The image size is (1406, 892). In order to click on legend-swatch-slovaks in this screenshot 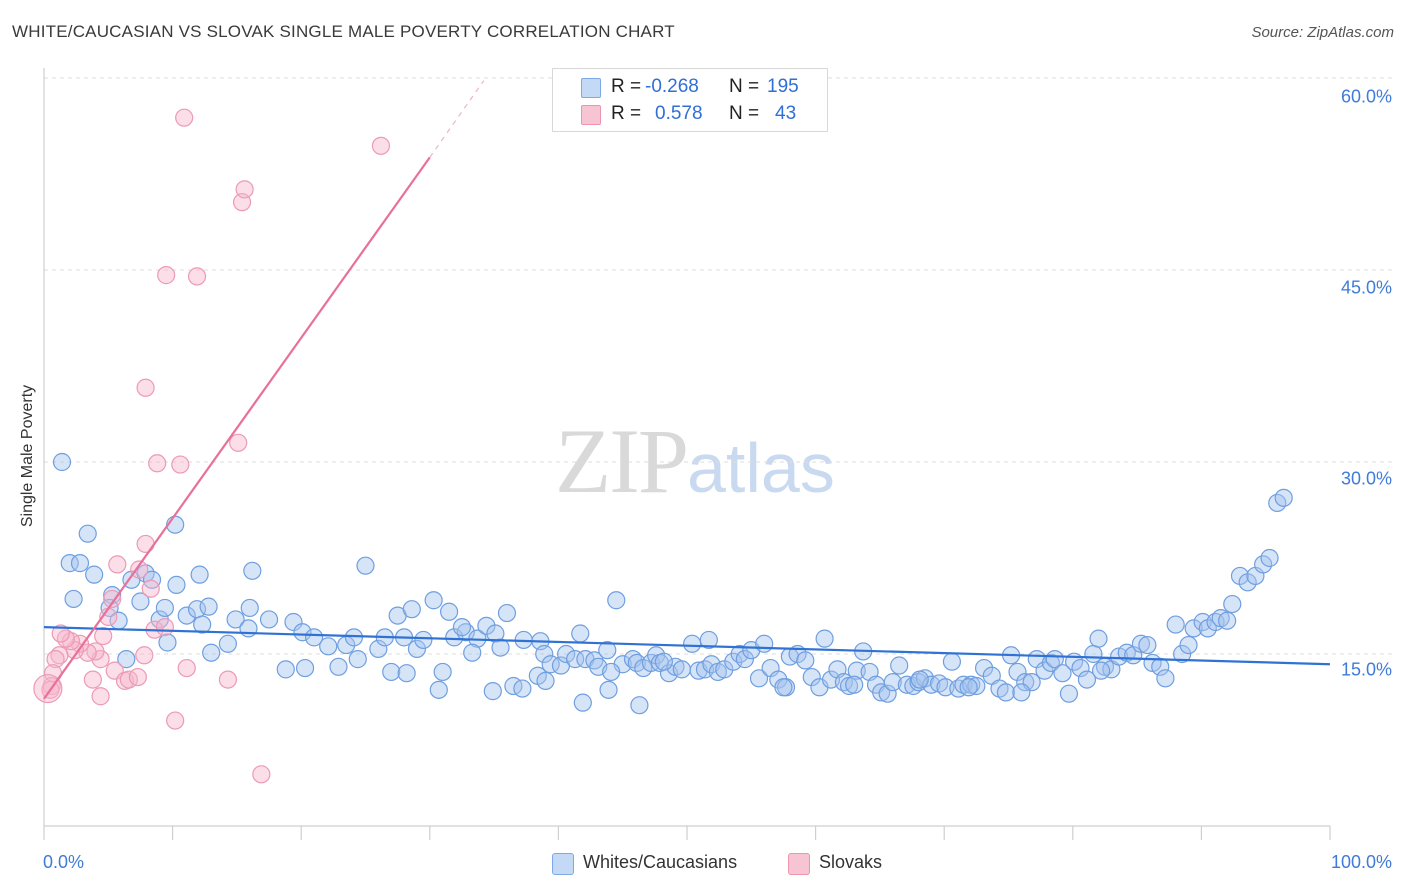, I will do `click(799, 864)`.